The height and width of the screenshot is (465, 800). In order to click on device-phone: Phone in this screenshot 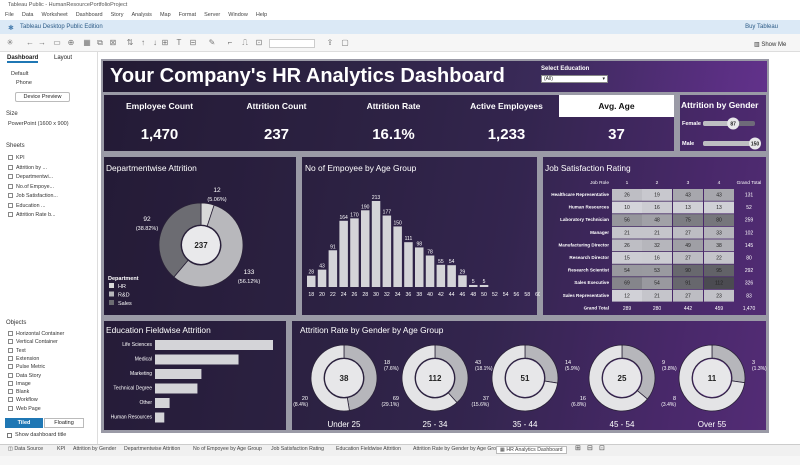, I will do `click(24, 83)`.